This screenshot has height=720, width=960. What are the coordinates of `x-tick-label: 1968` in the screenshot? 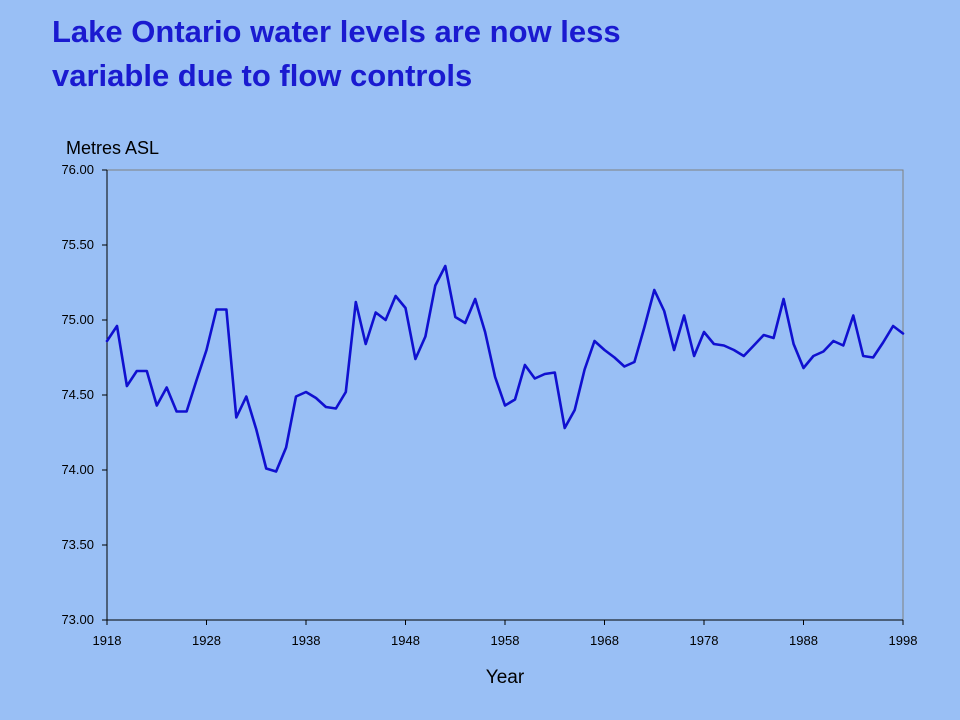 It's located at (604, 640).